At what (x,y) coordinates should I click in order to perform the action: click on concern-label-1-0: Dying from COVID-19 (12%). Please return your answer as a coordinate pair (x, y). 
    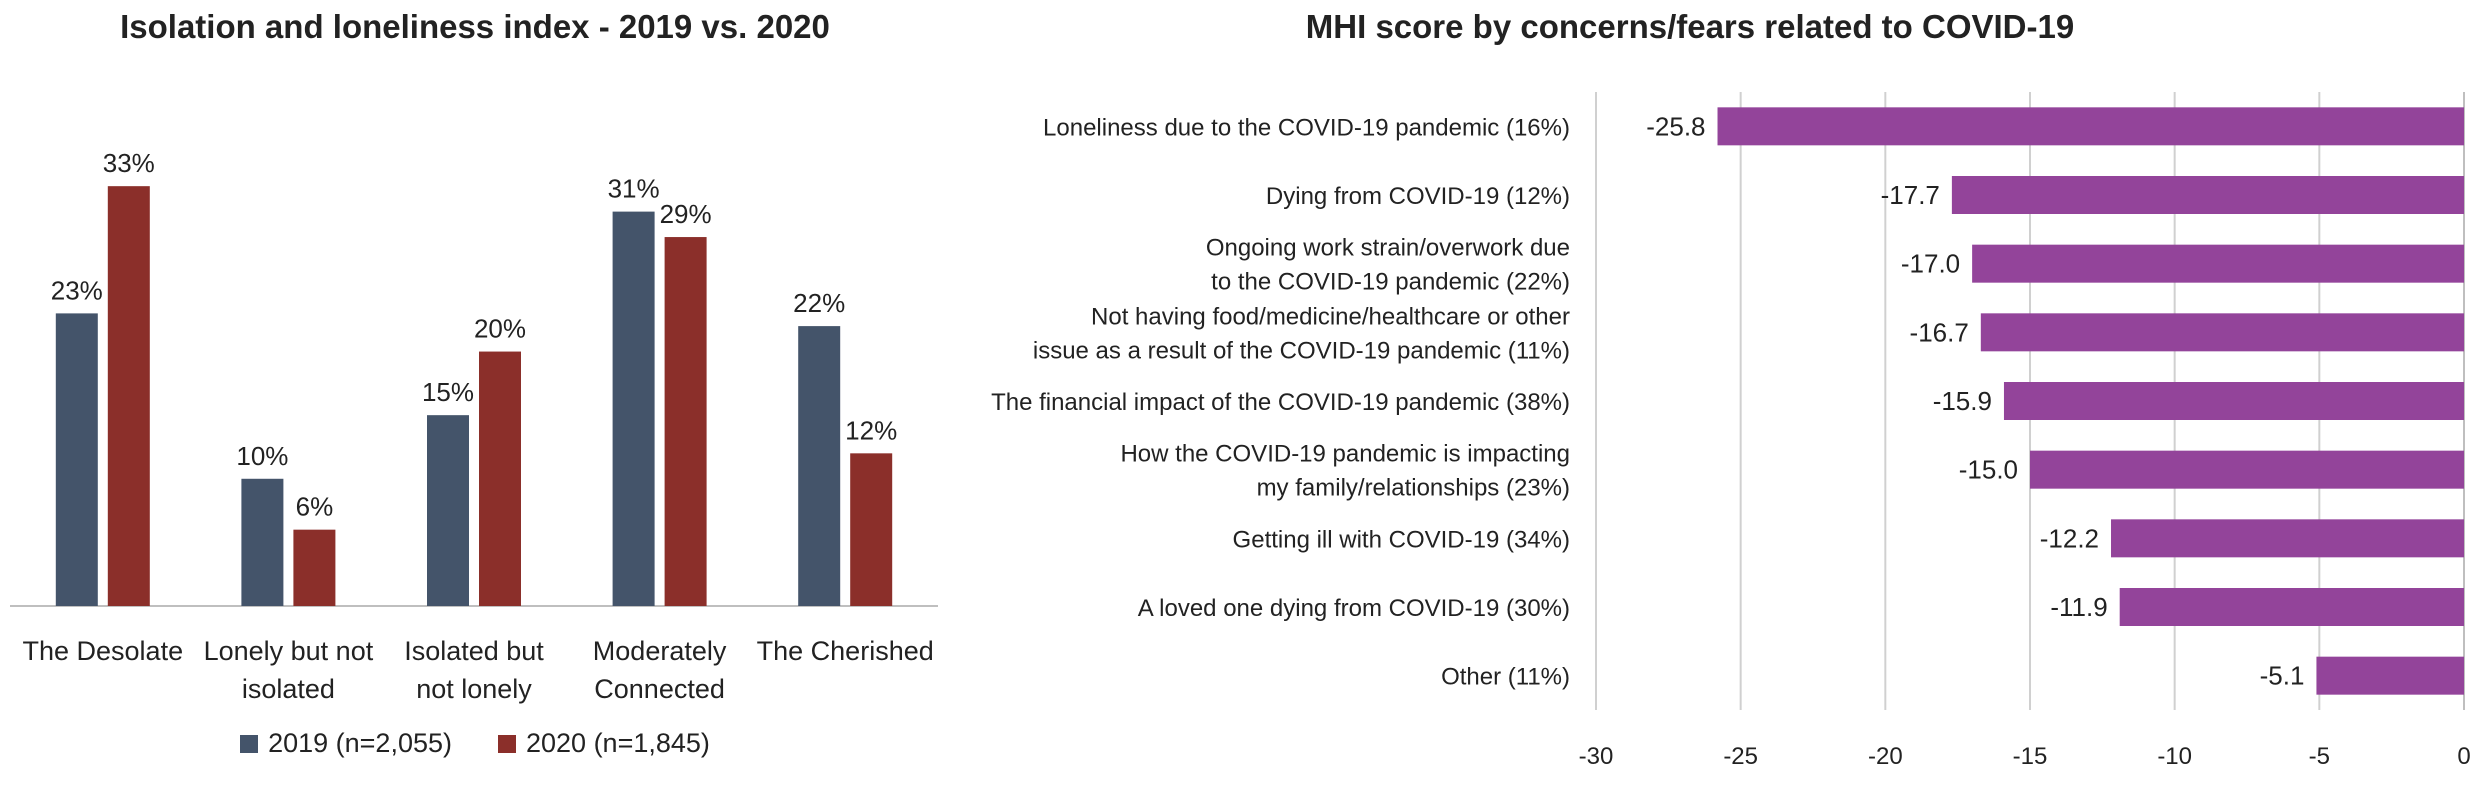
    Looking at the image, I should click on (1418, 196).